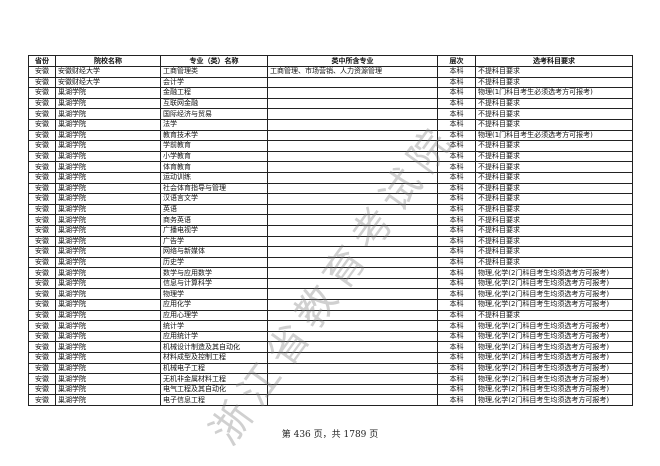 The height and width of the screenshot is (466, 660). Describe the element at coordinates (554, 135) in the screenshot. I see `cell-subject-requirement: 物理(1门科目考生必须选考方可报考)` at that location.